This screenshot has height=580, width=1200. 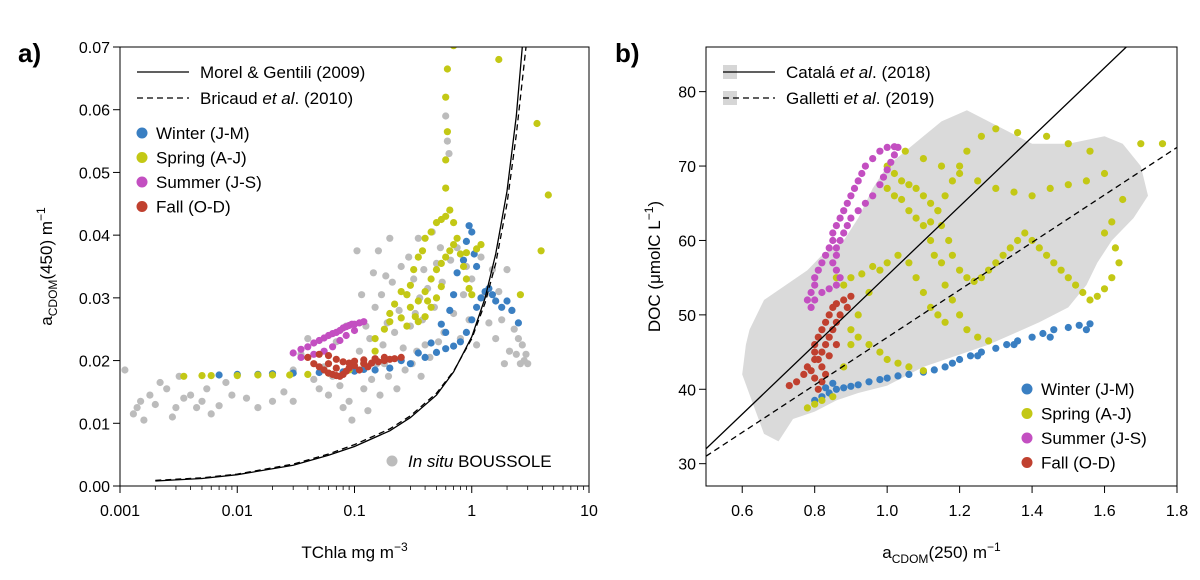 What do you see at coordinates (502, 461) in the screenshot?
I see `legend-text: BOUSSOLE` at bounding box center [502, 461].